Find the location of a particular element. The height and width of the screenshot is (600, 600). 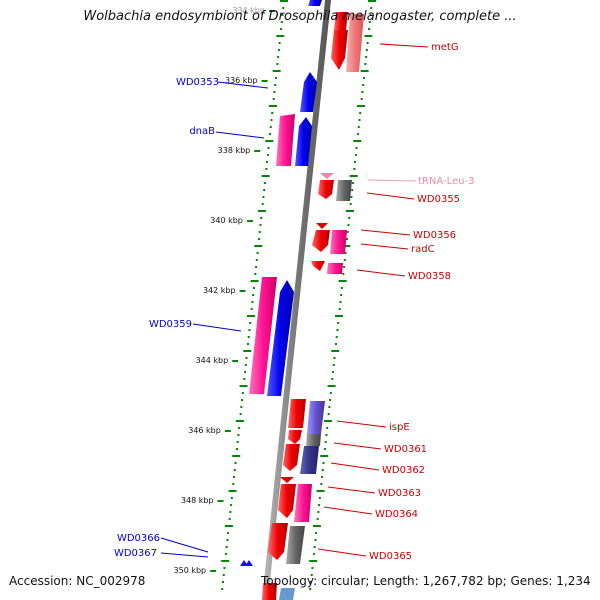

gene-wd0355-arrow is located at coordinates (326, 189).